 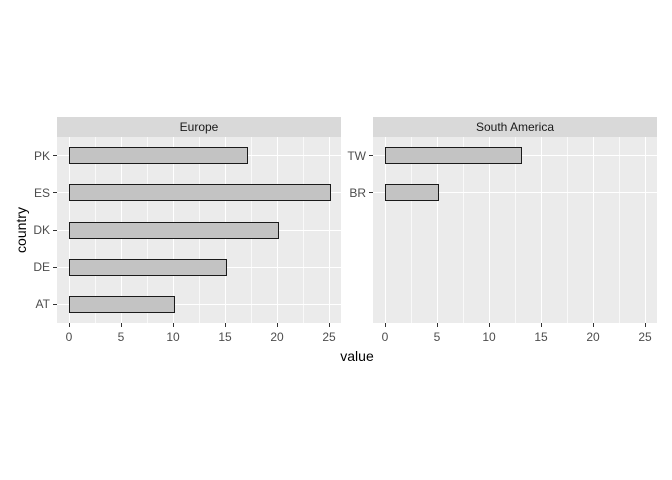 I want to click on x-axis-title: value, so click(x=357, y=356).